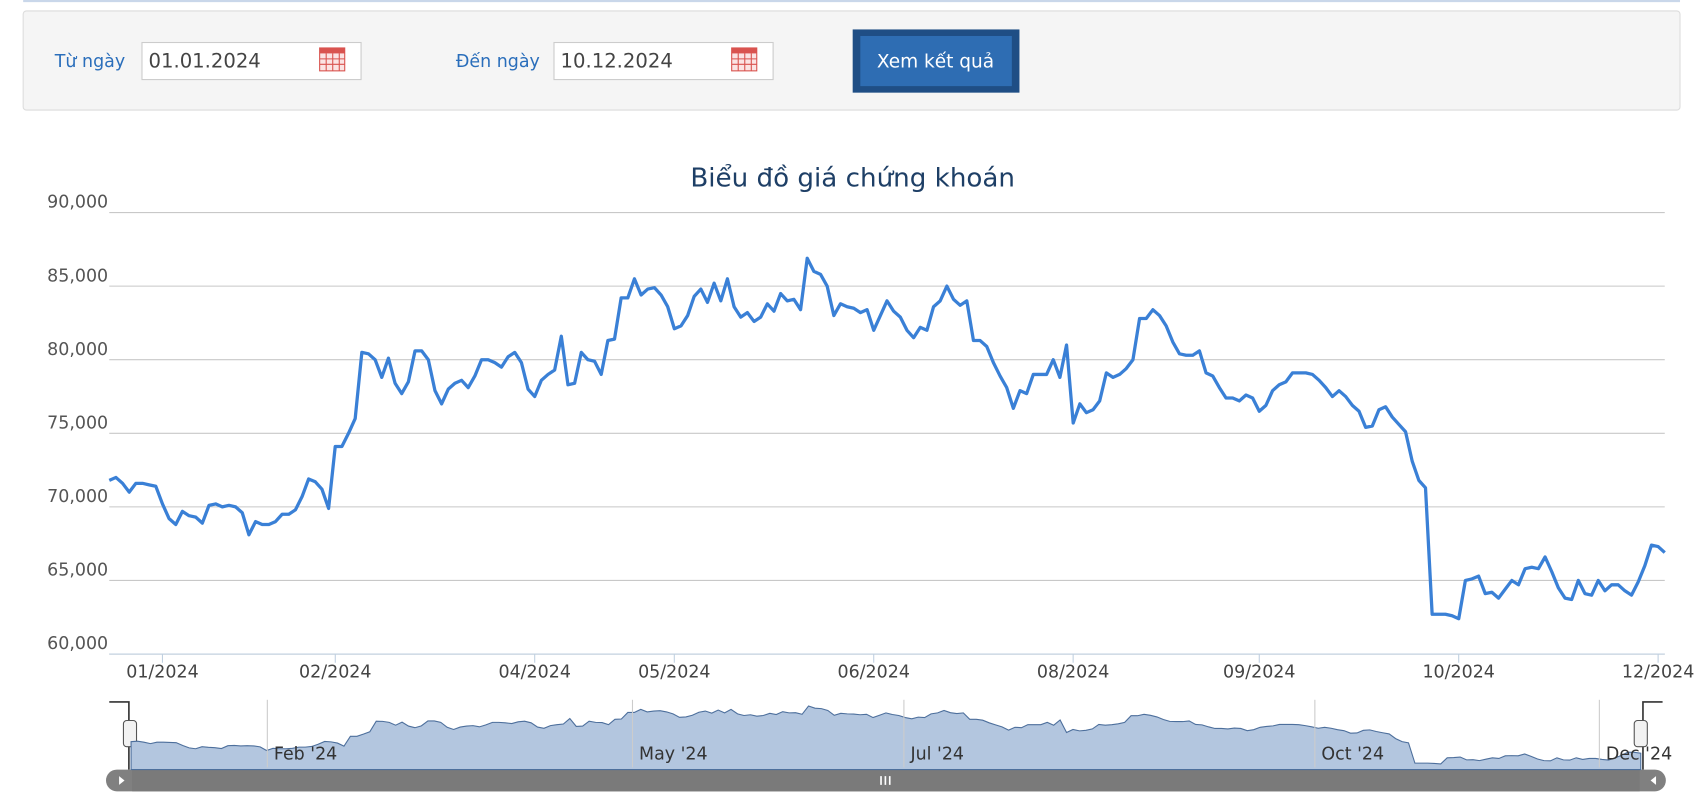  What do you see at coordinates (77, 423) in the screenshot?
I see `y-tick-label: 75,000` at bounding box center [77, 423].